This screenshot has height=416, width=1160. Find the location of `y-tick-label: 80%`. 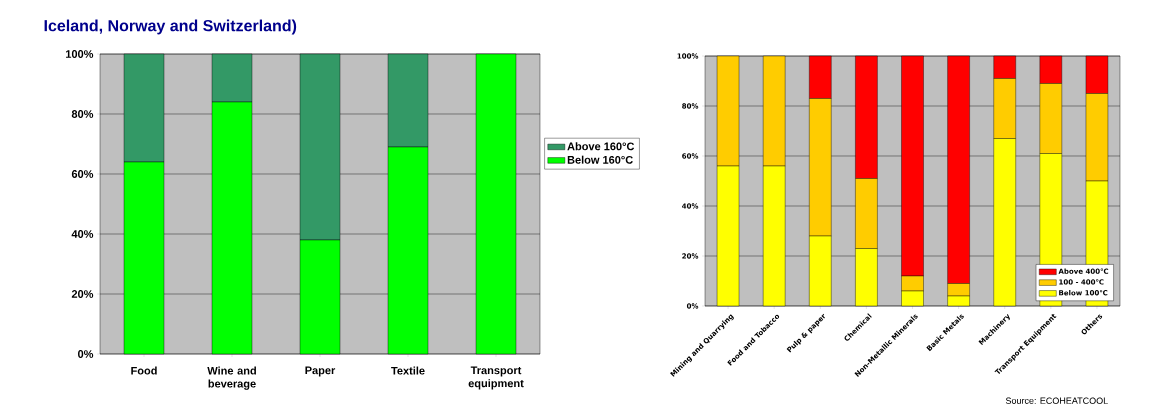

y-tick-label: 80% is located at coordinates (82, 114).